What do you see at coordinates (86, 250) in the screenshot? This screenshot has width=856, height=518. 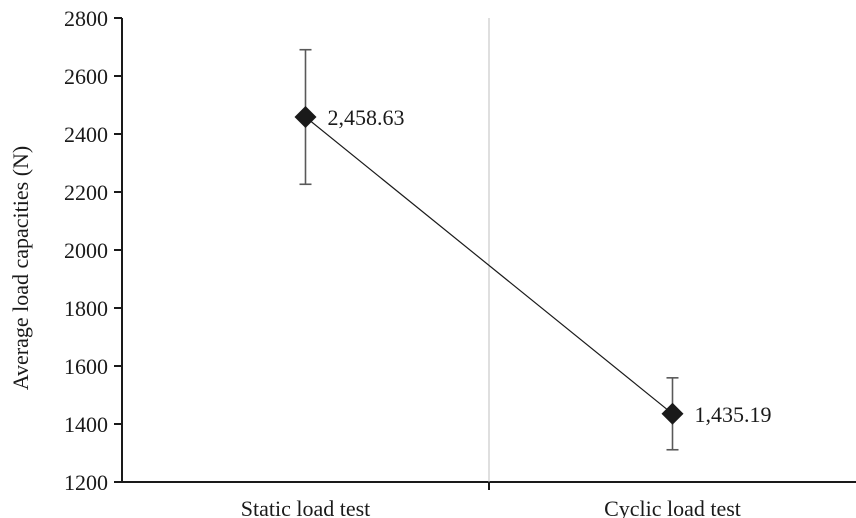 I see `y-tick-label: 2000` at bounding box center [86, 250].